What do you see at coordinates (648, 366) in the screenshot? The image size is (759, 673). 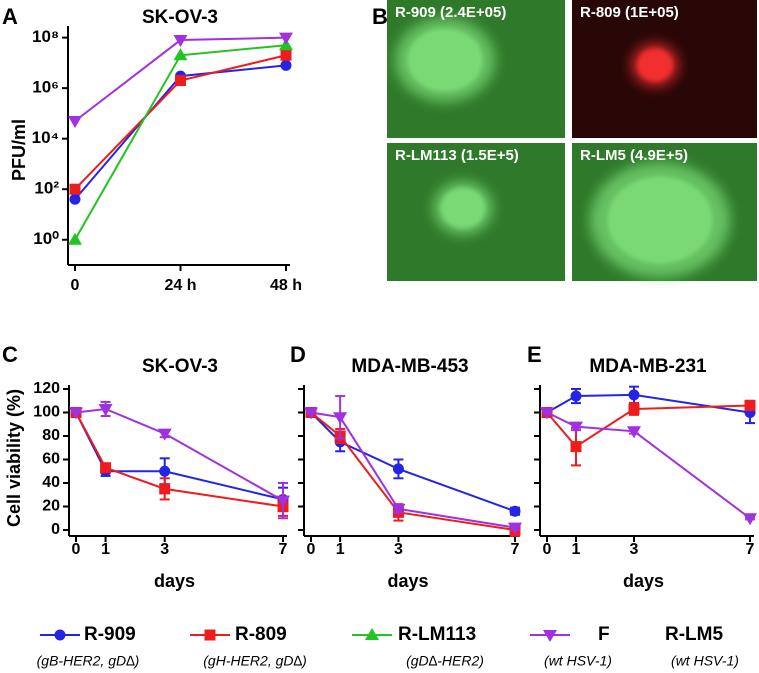 I see `chart-title: MDA-MB-231` at bounding box center [648, 366].